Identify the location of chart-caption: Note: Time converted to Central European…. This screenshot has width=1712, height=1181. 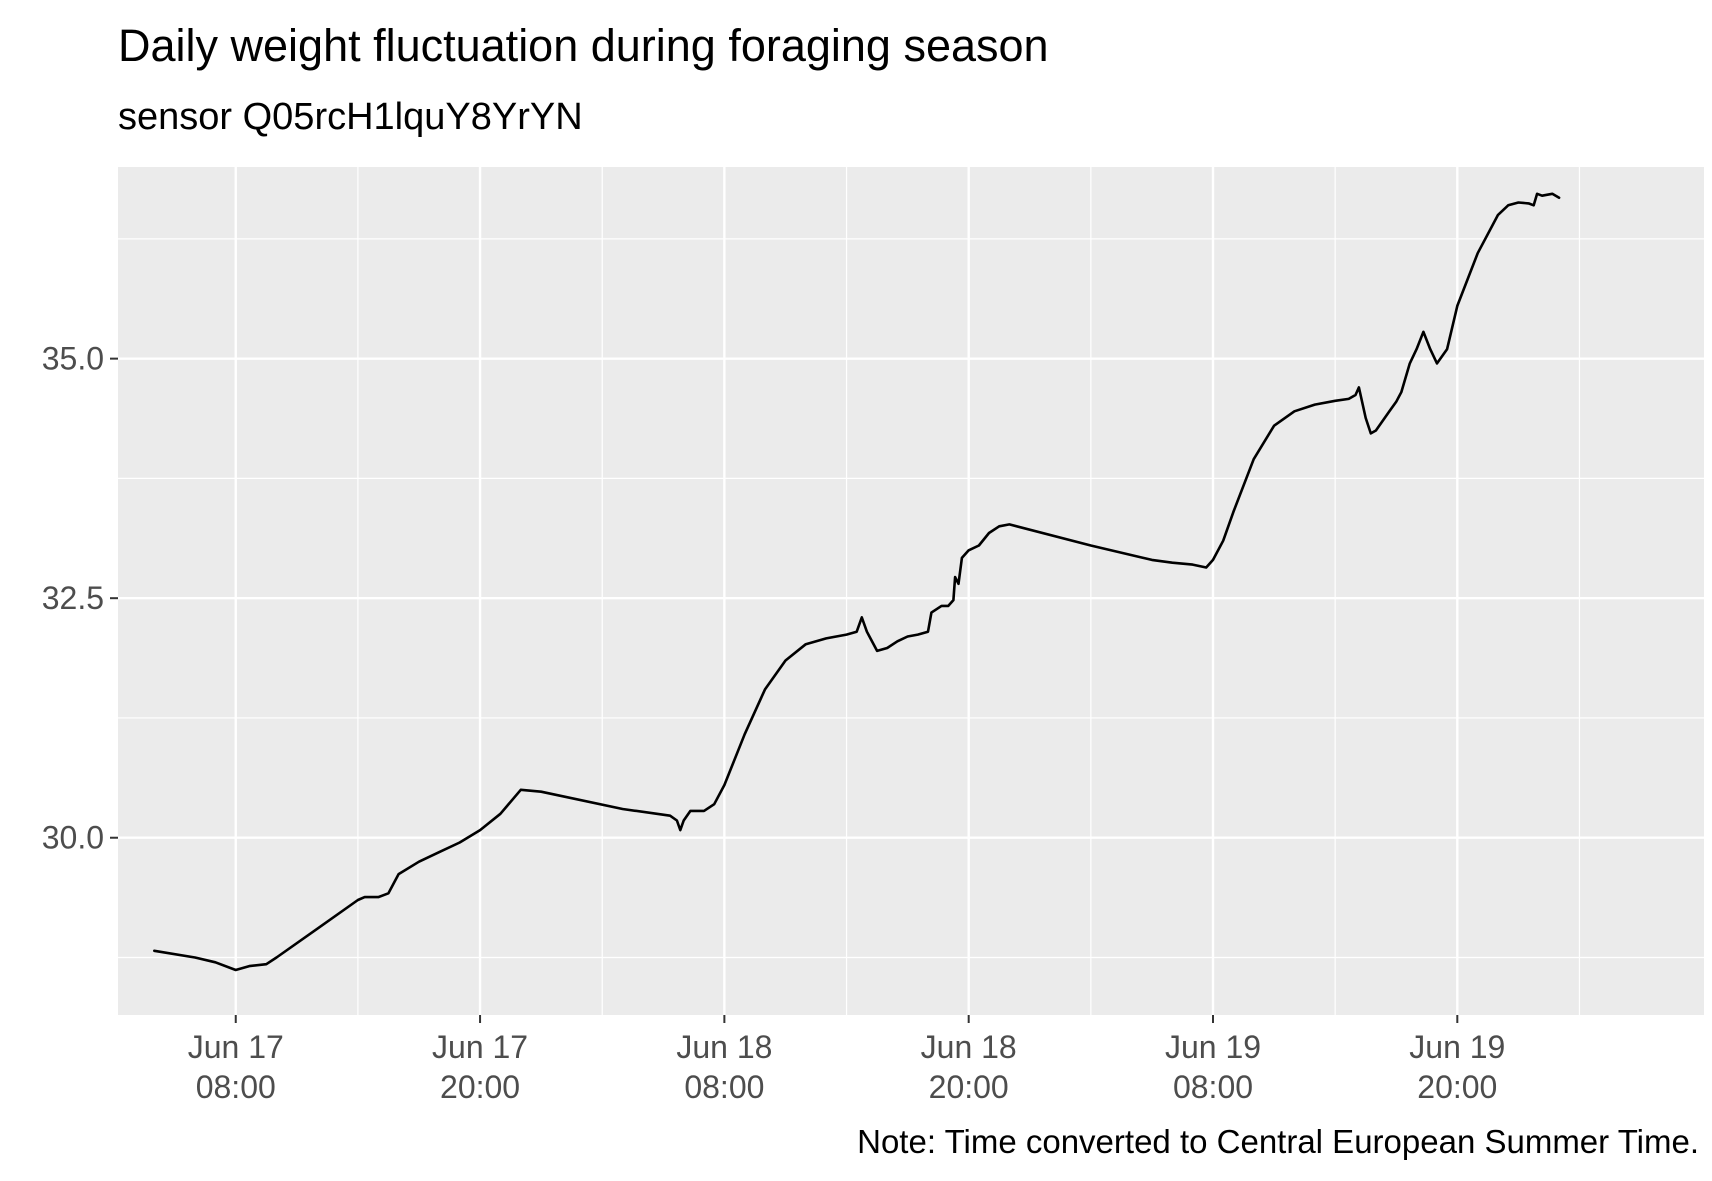
(1278, 1141).